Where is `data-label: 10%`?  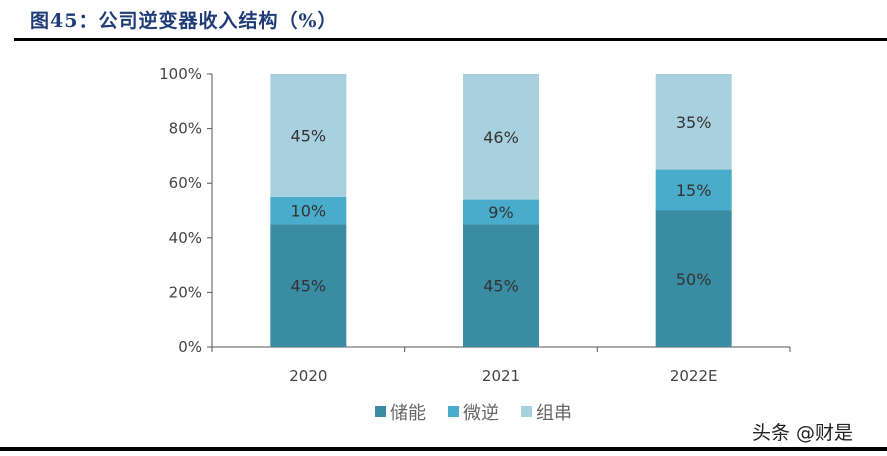
data-label: 10% is located at coordinates (309, 211).